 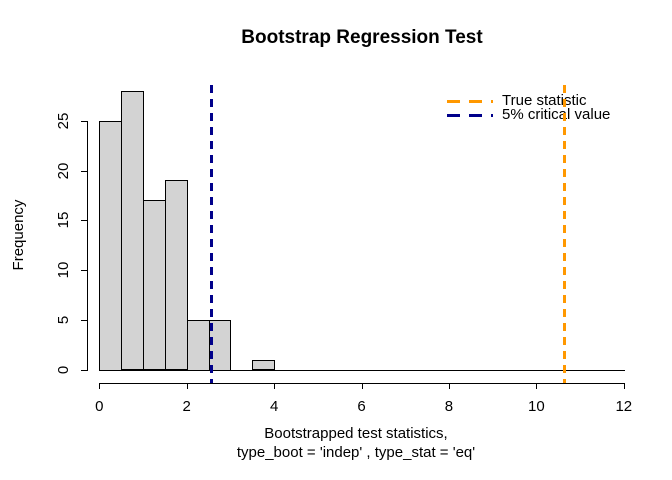 I want to click on x-axis-title-line2: type_boot = 'indep' , type_stat = 'eq', so click(x=356, y=452).